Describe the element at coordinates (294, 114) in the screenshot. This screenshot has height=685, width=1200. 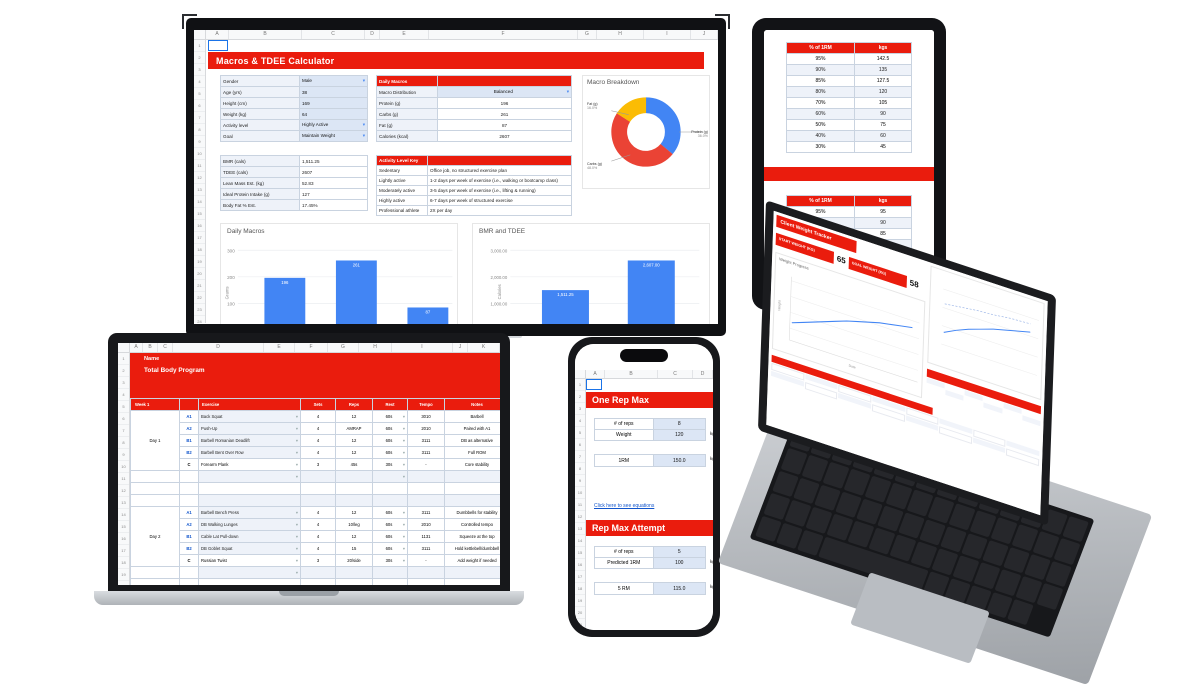
I see `table-row: Weight (kg) 64` at that location.